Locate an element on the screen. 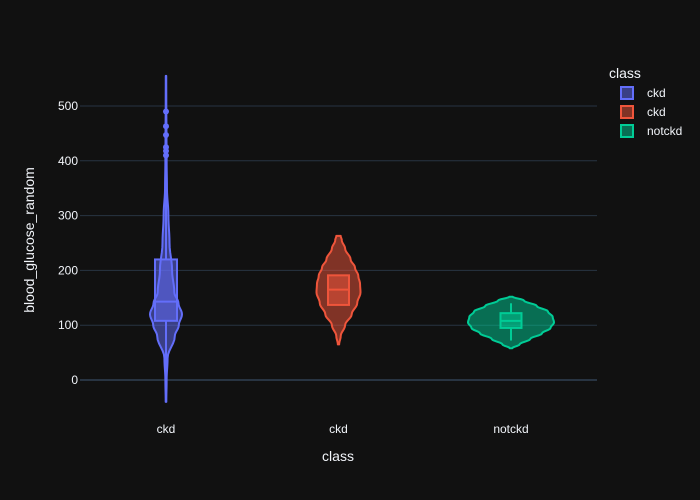 This screenshot has width=700, height=500. box is located at coordinates (166, 290).